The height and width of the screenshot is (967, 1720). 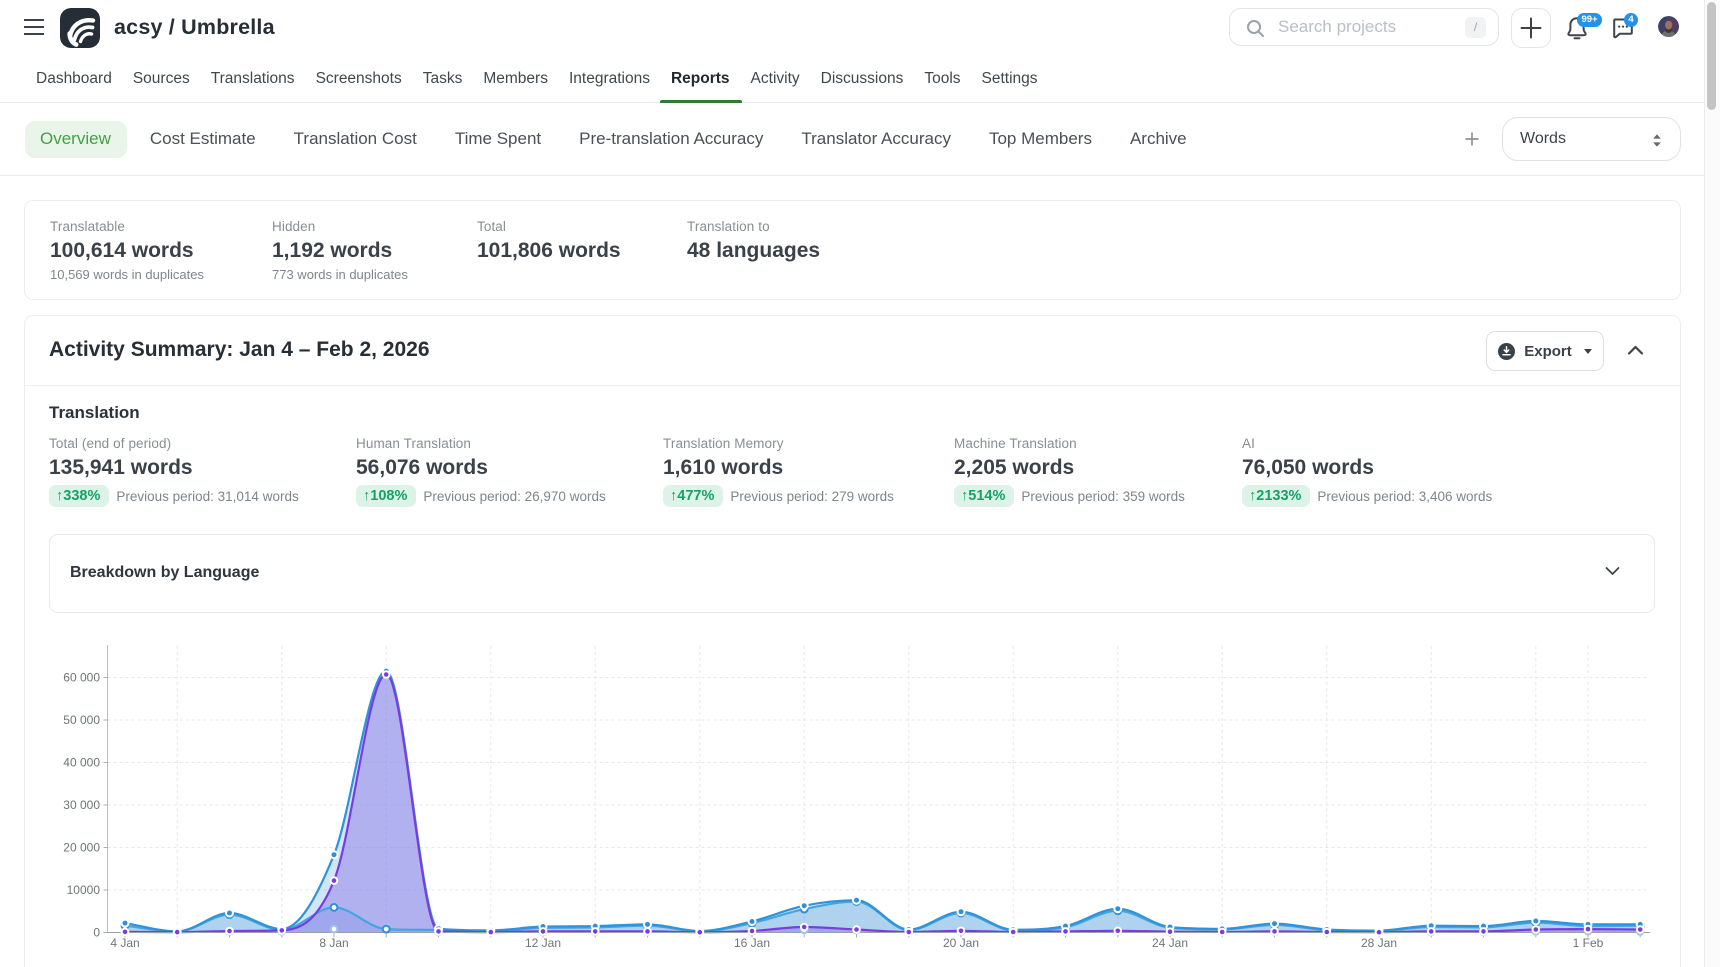 I want to click on svg-text: 60 000, so click(x=81, y=678).